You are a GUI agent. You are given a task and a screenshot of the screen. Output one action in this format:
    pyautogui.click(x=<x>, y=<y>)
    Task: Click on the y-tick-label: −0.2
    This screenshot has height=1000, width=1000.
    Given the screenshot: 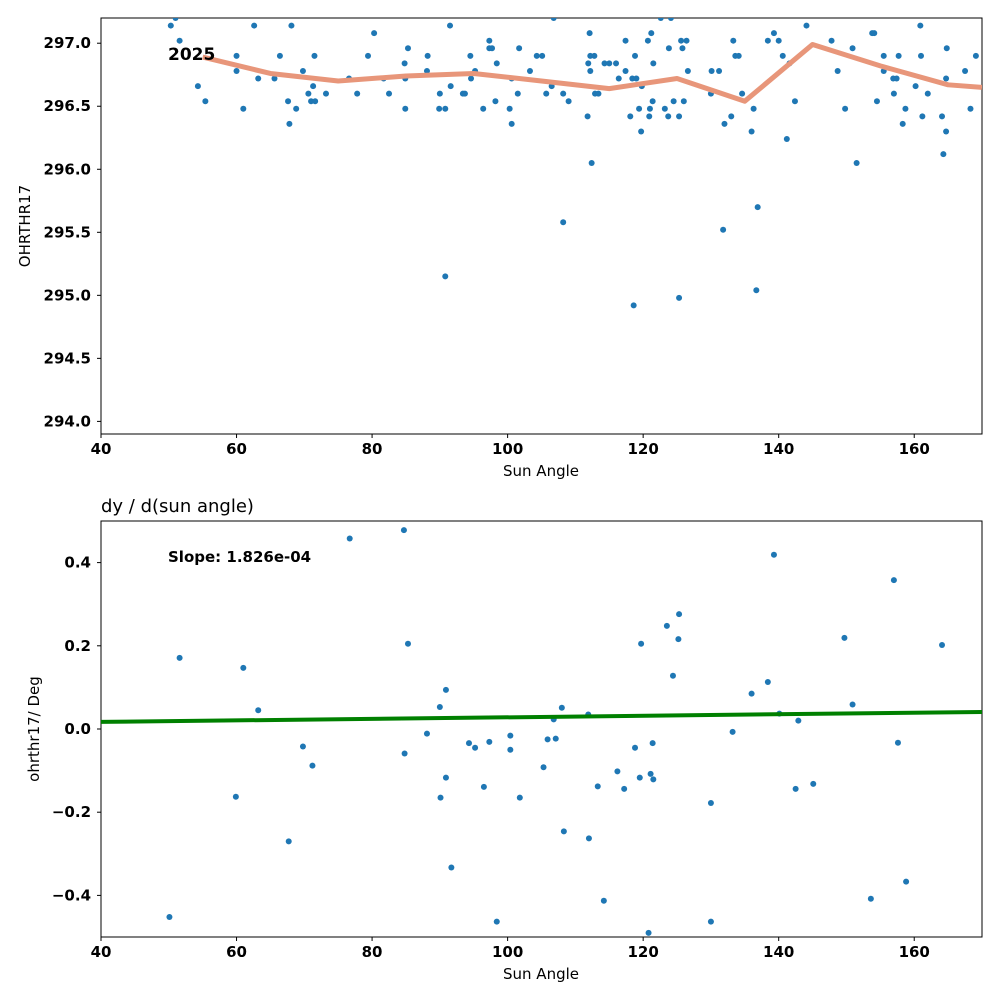 What is the action you would take?
    pyautogui.click(x=71, y=812)
    